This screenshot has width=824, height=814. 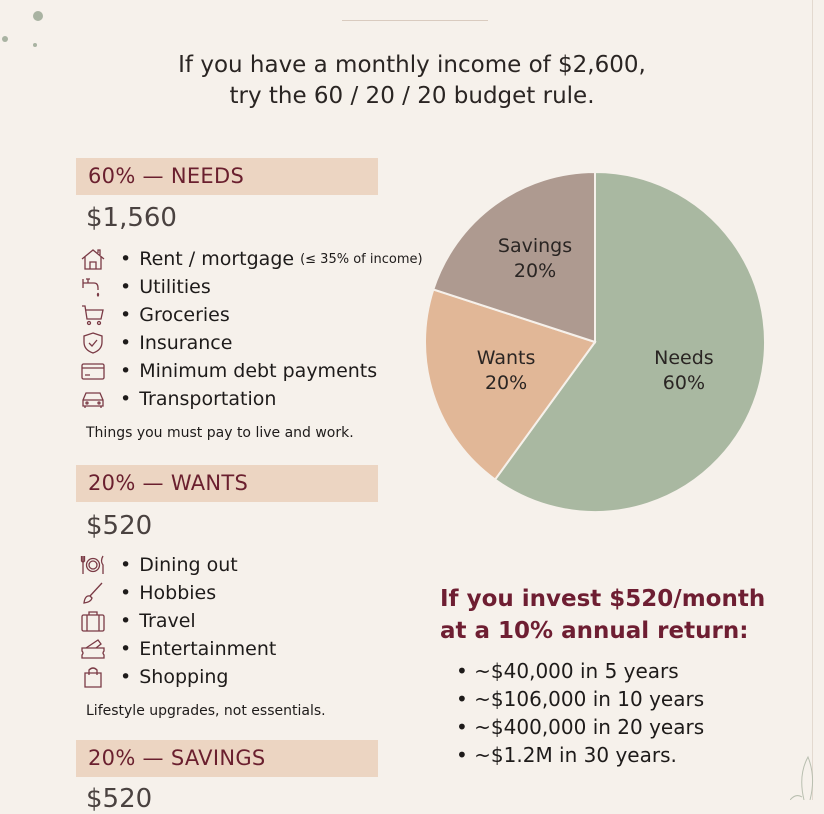 What do you see at coordinates (119, 526) in the screenshot?
I see `wants-amount: $520` at bounding box center [119, 526].